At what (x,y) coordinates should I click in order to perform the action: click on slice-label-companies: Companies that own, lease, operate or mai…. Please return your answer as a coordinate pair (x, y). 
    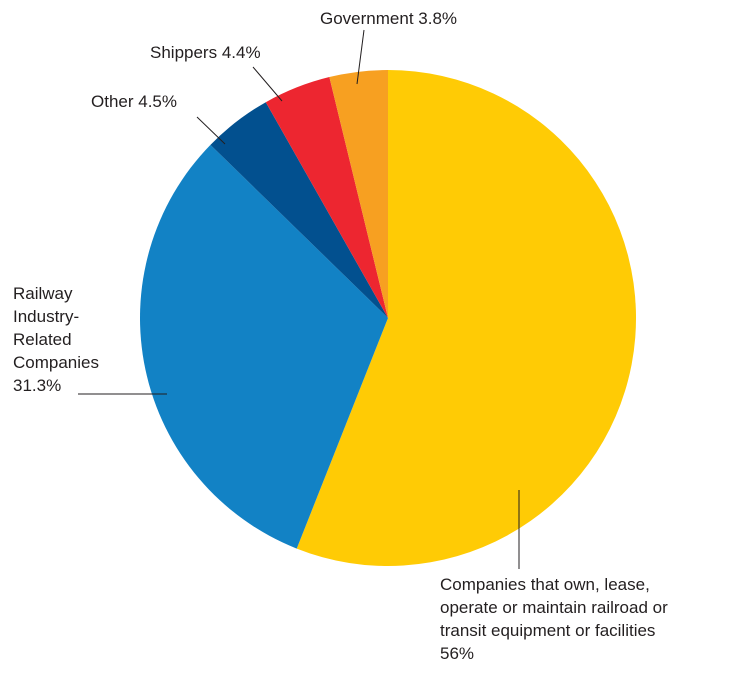
    Looking at the image, I should click on (554, 619).